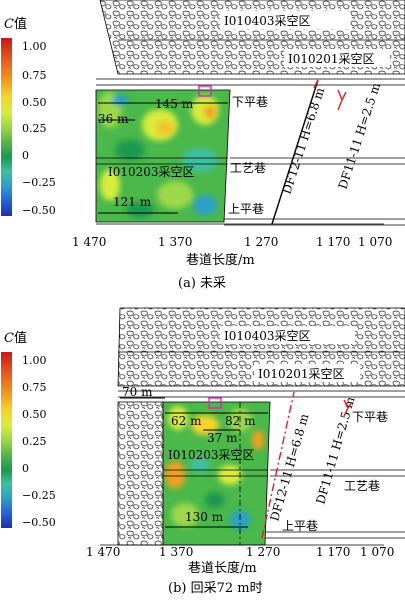 This screenshot has width=405, height=604. What do you see at coordinates (202, 283) in the screenshot?
I see `caption-a: (a) 未采` at bounding box center [202, 283].